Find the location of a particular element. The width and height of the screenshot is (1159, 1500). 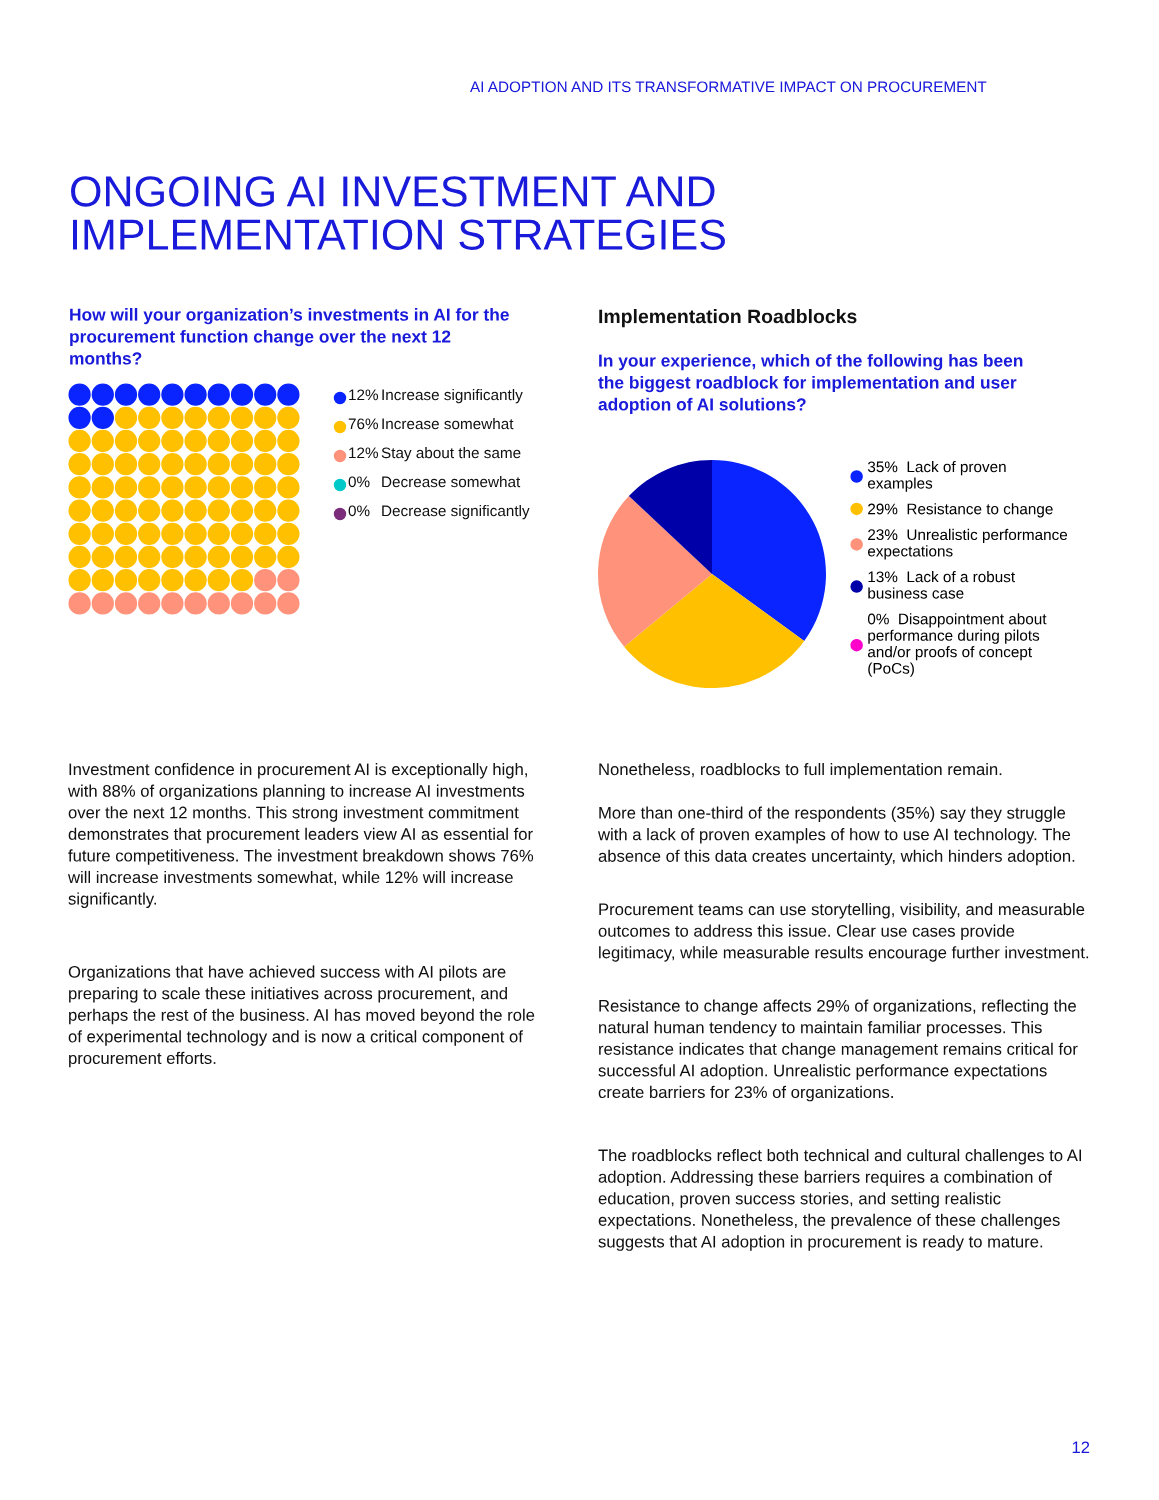

category-label: Stay about the same is located at coordinates (451, 454).